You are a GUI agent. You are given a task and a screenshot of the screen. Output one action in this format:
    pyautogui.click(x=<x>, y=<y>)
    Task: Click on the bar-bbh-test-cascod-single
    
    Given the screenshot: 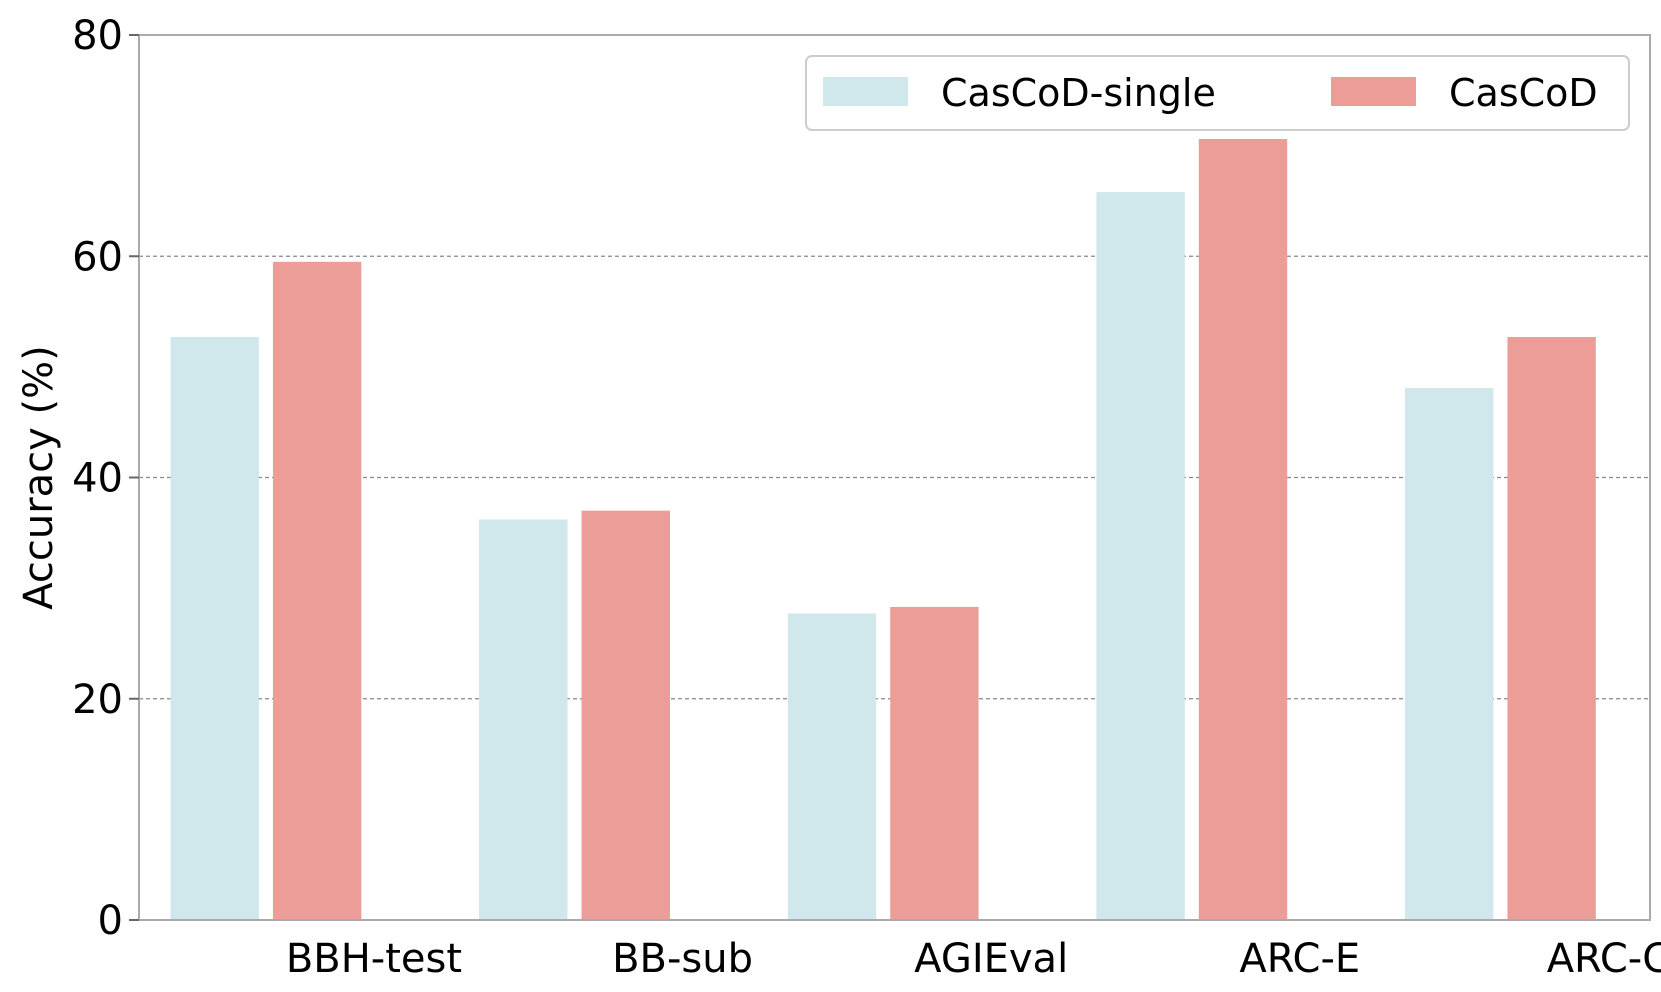 What is the action you would take?
    pyautogui.click(x=214, y=629)
    